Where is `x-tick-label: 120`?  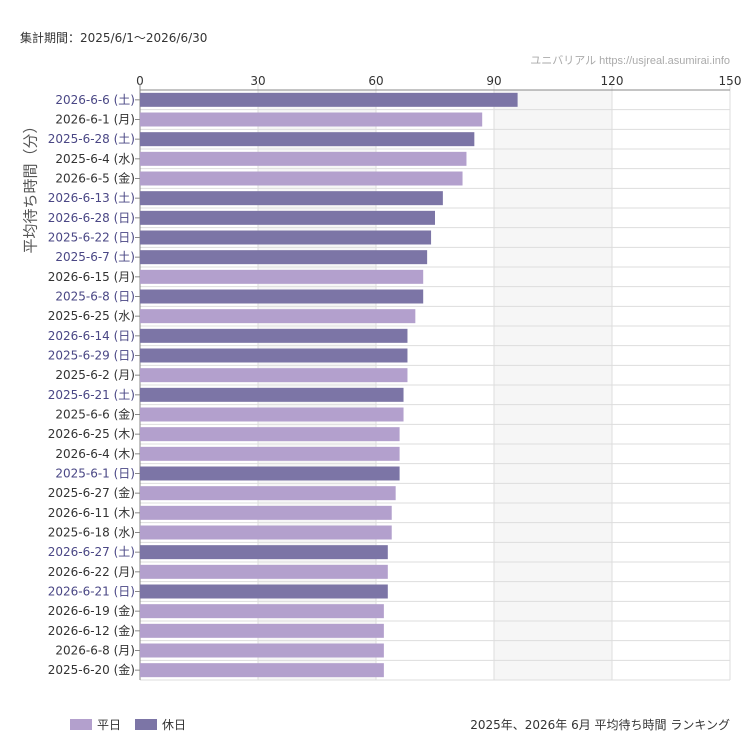 x-tick-label: 120 is located at coordinates (612, 81).